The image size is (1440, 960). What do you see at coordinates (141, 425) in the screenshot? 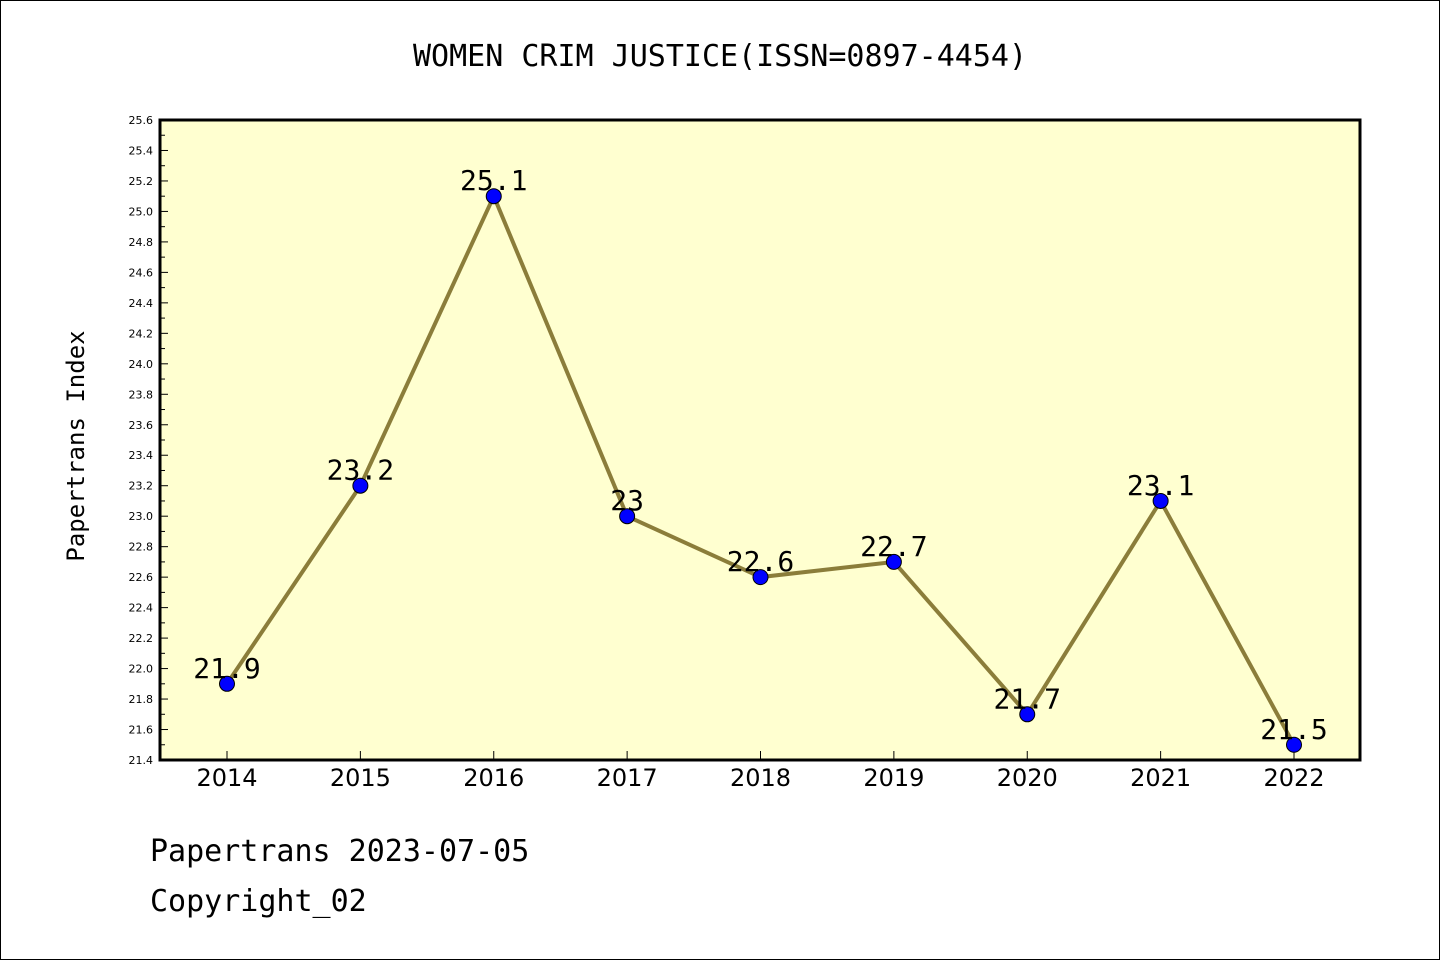
I see `y-tick-label: 23.6` at bounding box center [141, 425].